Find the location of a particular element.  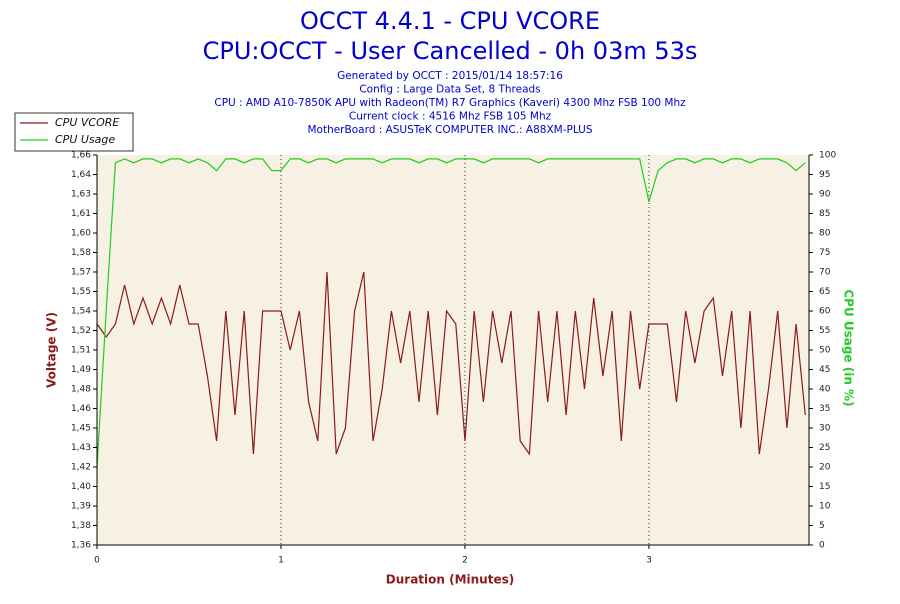

y2-tick-label: 50 is located at coordinates (825, 351).